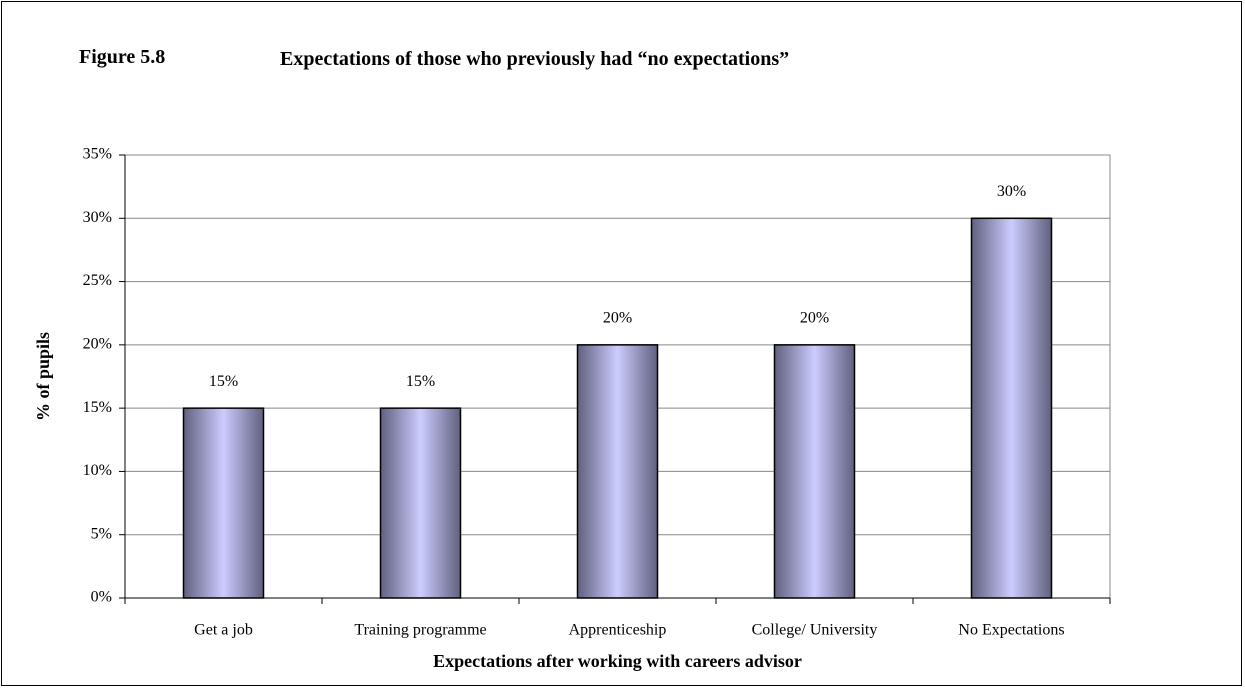 This screenshot has width=1245, height=688. What do you see at coordinates (97, 154) in the screenshot?
I see `y-tick-label: 35%` at bounding box center [97, 154].